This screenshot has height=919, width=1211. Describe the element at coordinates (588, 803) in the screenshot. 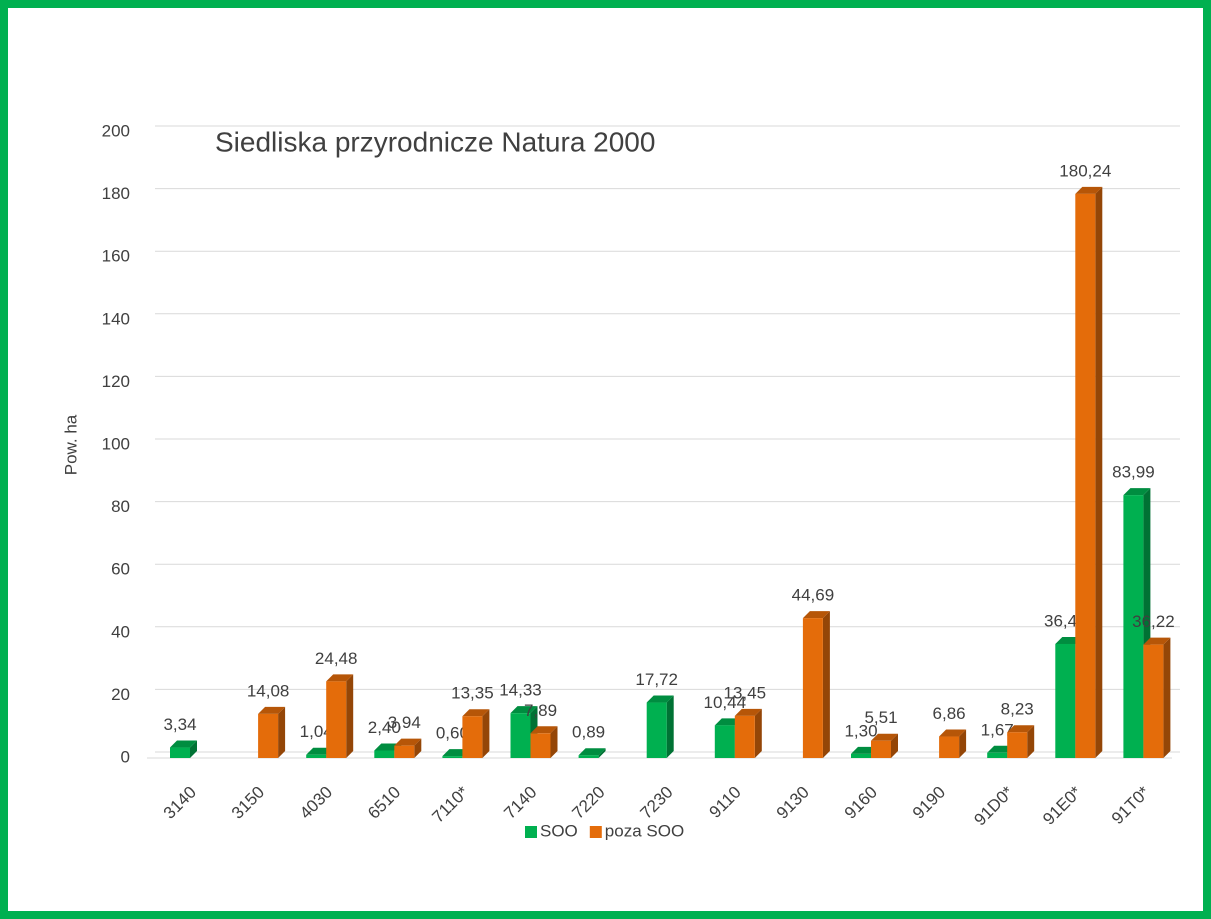

I see `x-tick-label: 7220` at that location.